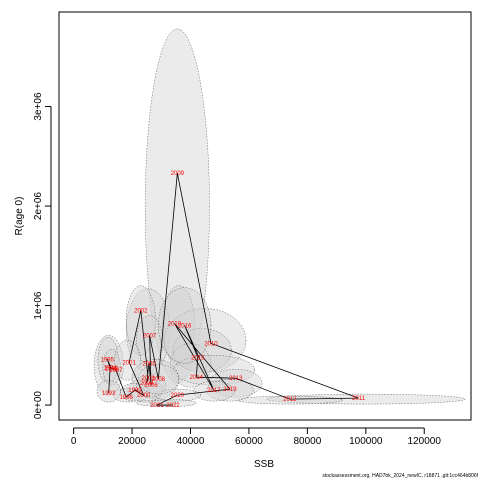 The image size is (480, 480). Describe the element at coordinates (116, 371) in the screenshot. I see `year-label: 1997` at that location.